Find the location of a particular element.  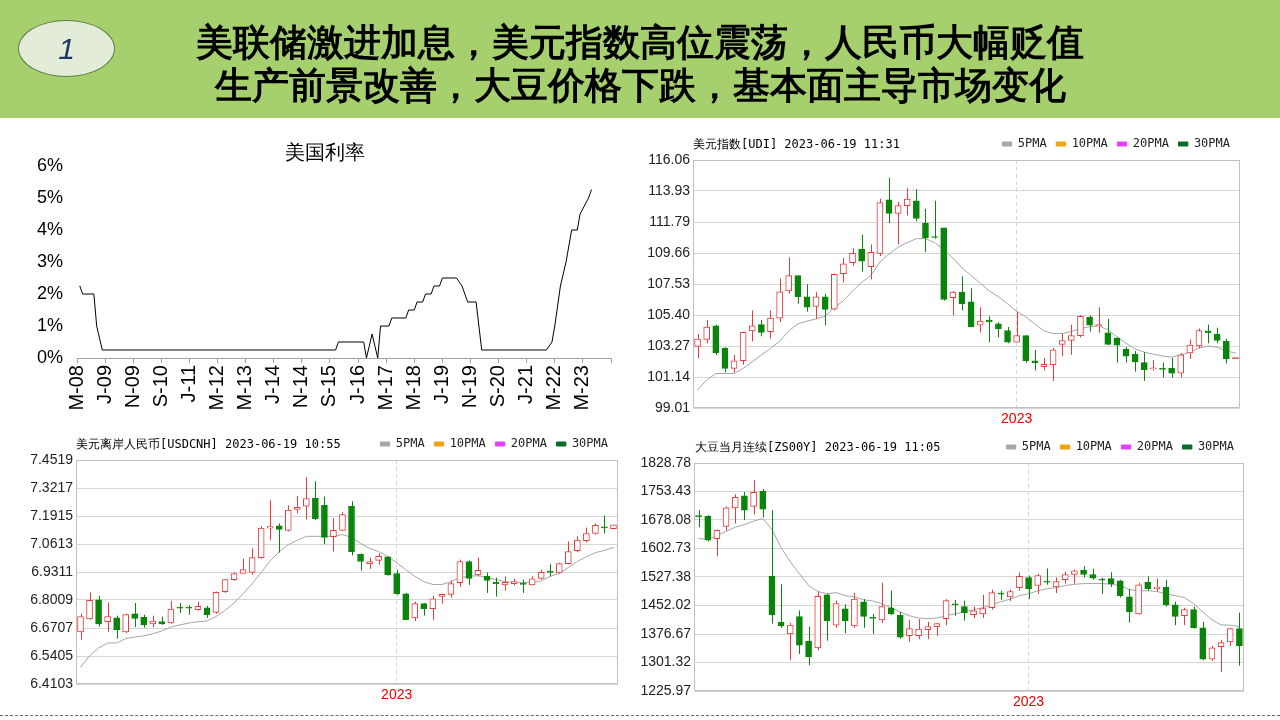

y-tick-label: 1602.73 is located at coordinates (666, 547).